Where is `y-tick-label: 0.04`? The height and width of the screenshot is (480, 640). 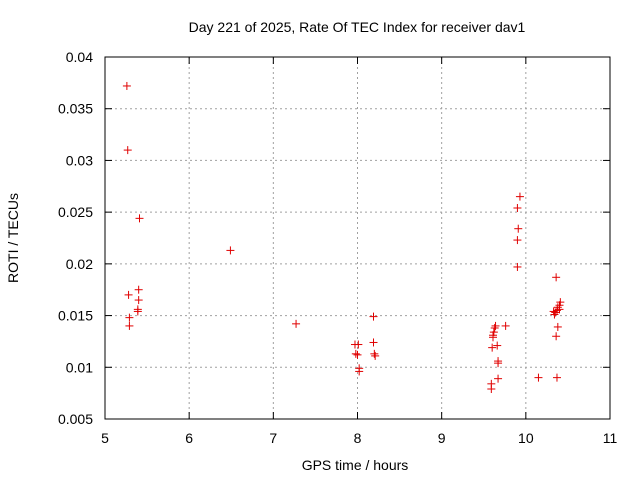 y-tick-label: 0.04 is located at coordinates (79, 57).